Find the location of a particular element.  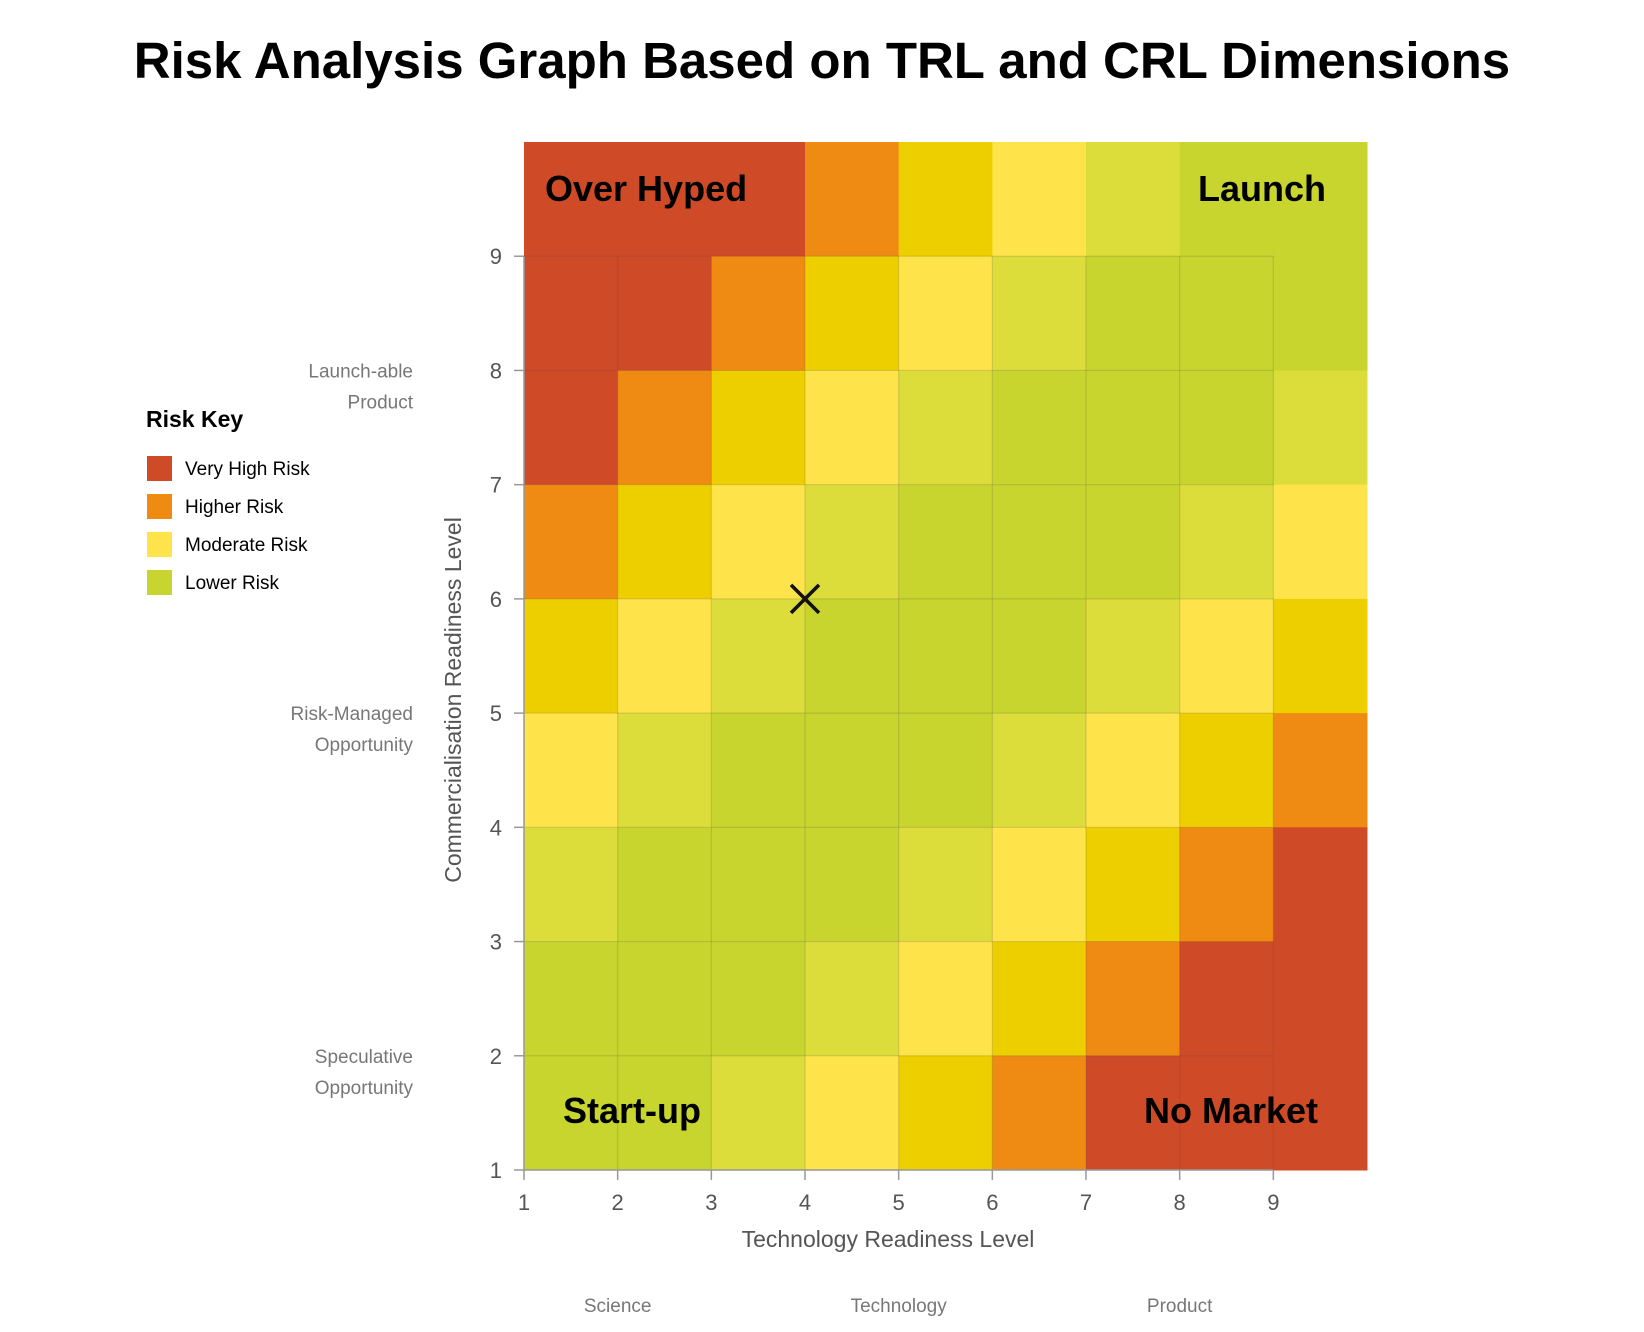

y-tick-label: 2 is located at coordinates (496, 1056).